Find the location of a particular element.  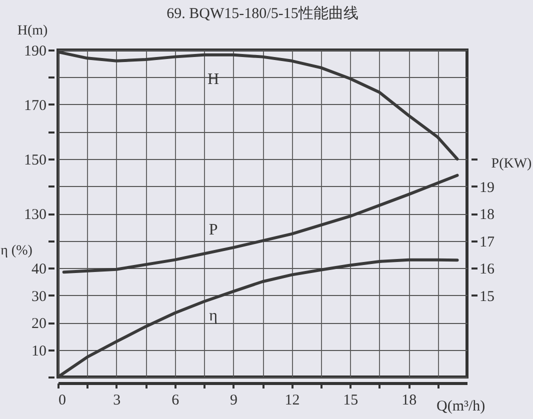

x-tick-label: 18 is located at coordinates (409, 400).